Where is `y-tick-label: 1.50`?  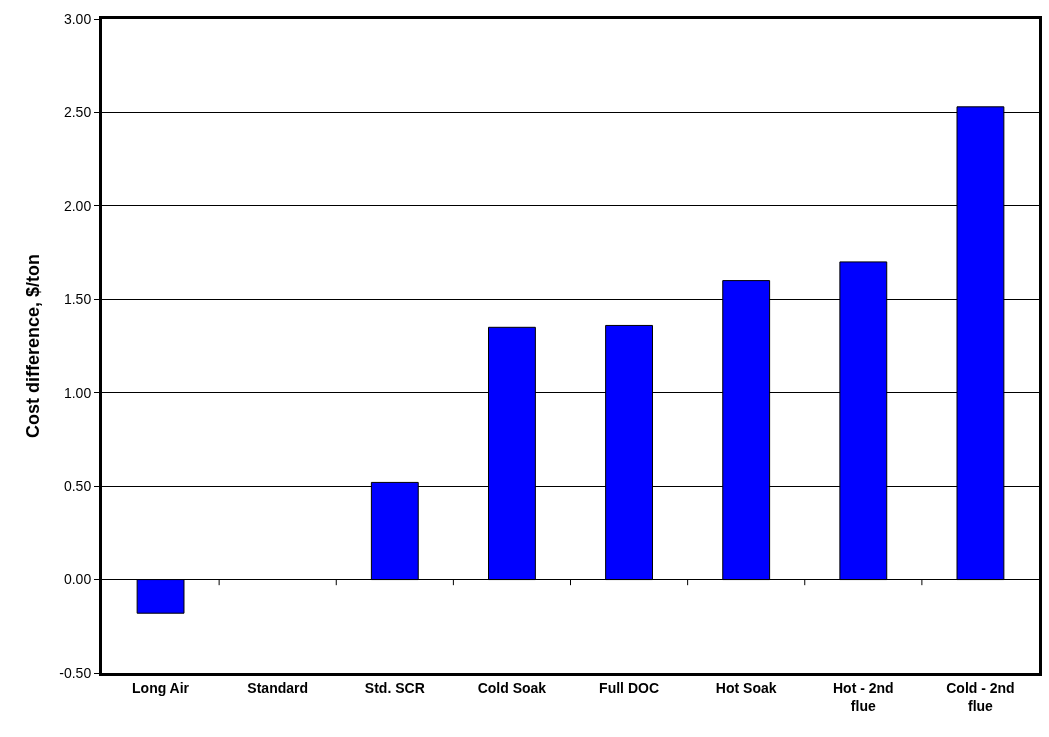
y-tick-label: 1.50 is located at coordinates (77, 299).